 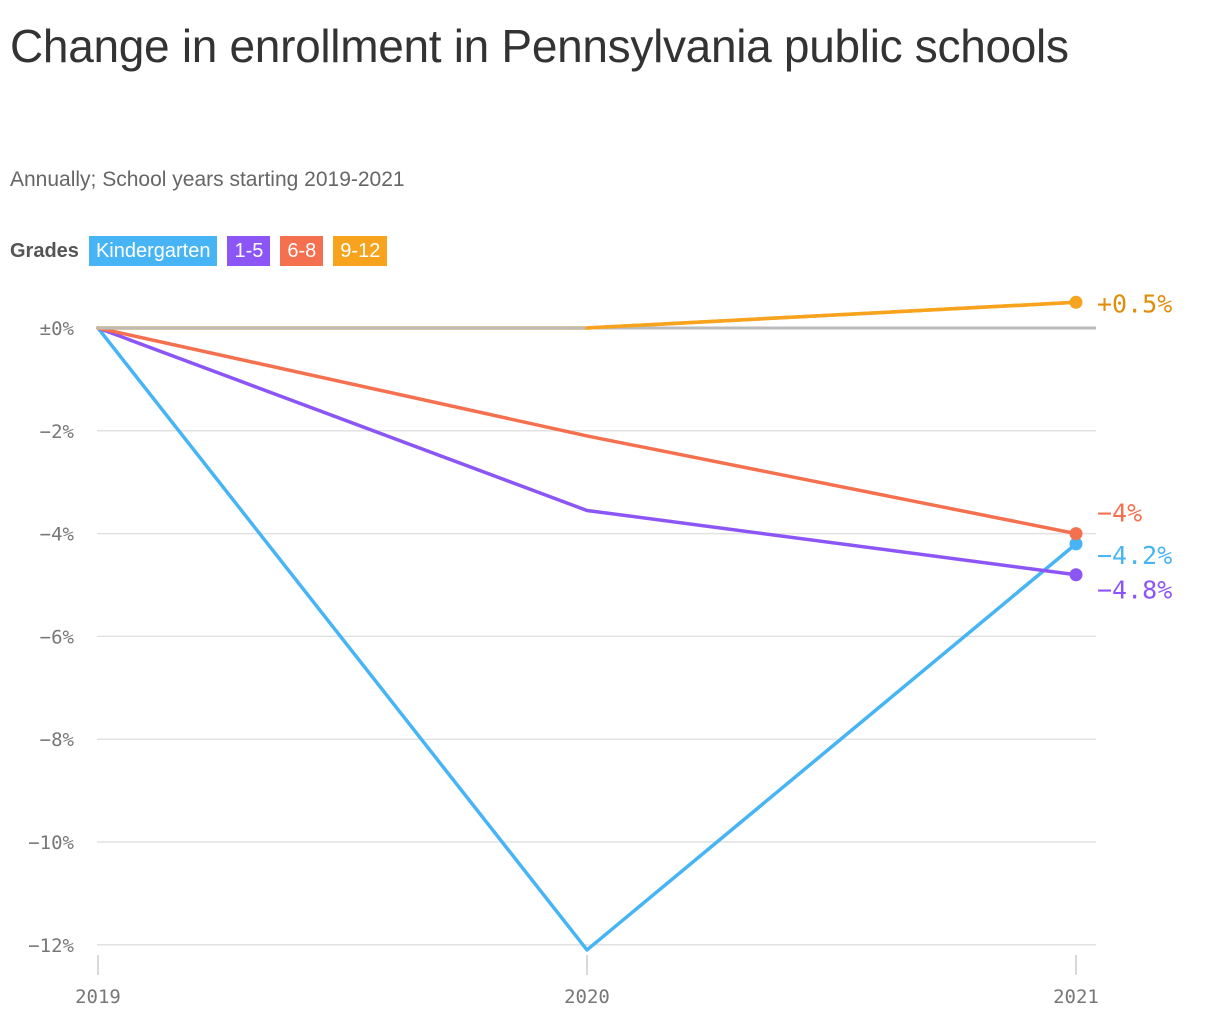 I want to click on y-tick-label: −10%, so click(x=51, y=843).